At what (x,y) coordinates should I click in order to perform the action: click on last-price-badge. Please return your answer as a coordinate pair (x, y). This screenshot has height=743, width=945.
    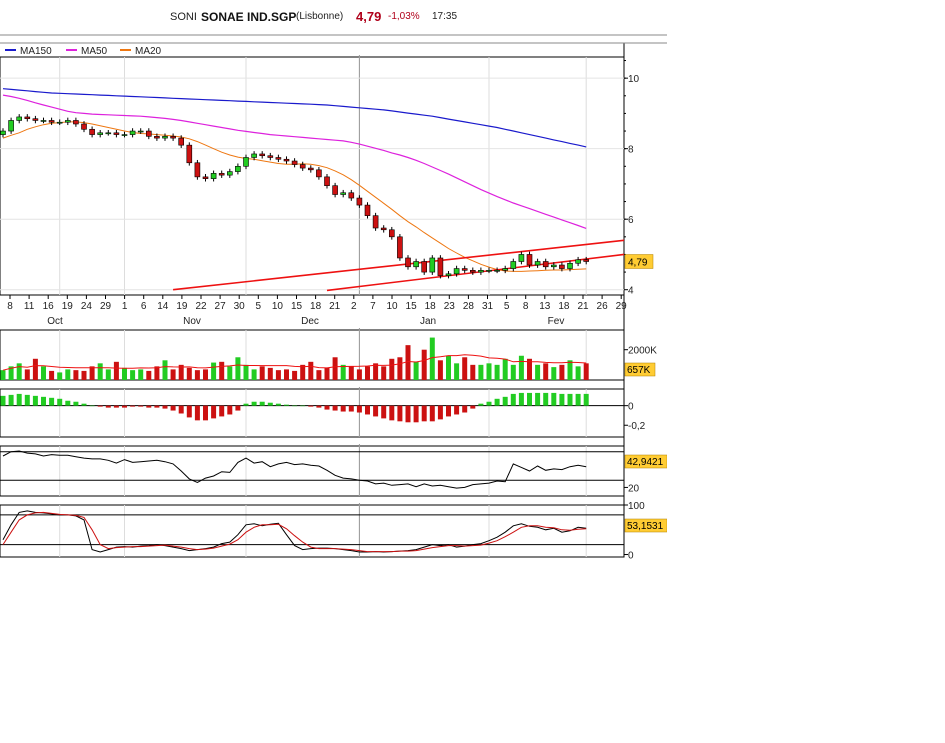
    Looking at the image, I should click on (639, 261).